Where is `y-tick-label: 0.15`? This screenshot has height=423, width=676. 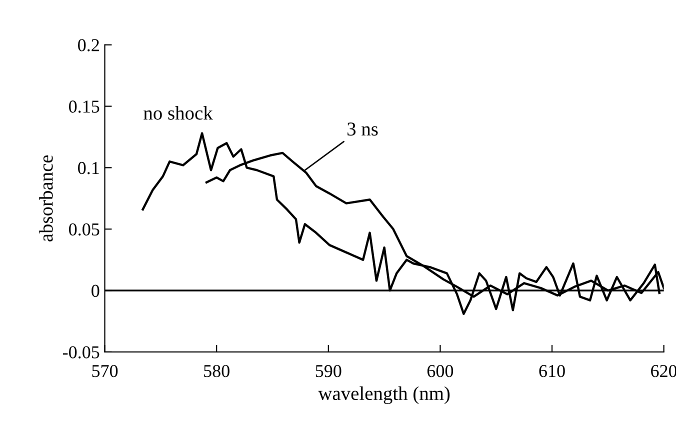 y-tick-label: 0.15 is located at coordinates (84, 106).